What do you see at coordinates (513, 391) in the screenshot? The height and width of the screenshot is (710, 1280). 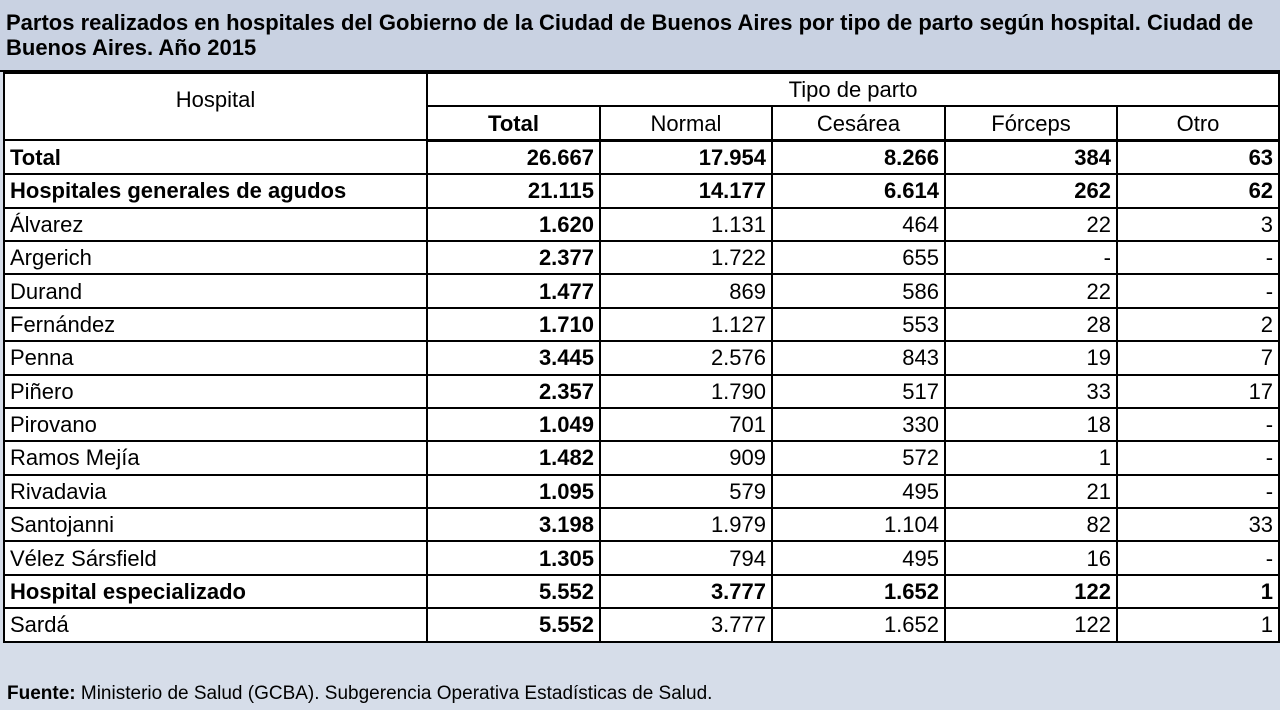 I see `total-cell: 2.357` at bounding box center [513, 391].